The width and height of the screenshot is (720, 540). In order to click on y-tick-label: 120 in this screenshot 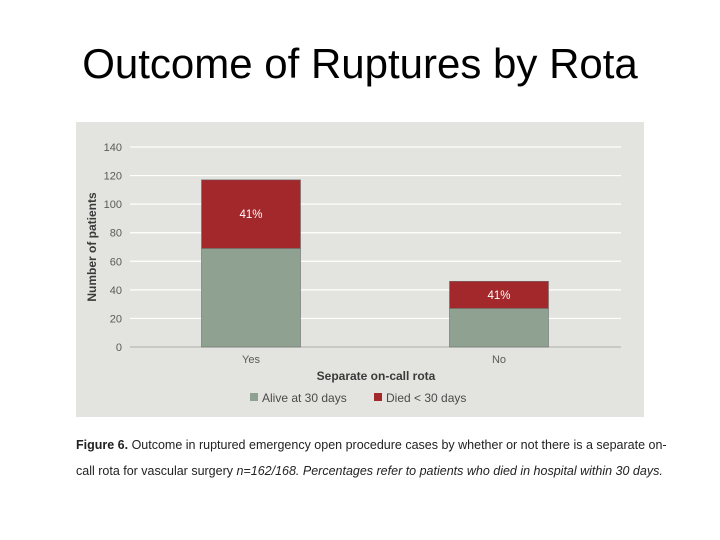, I will do `click(113, 177)`.